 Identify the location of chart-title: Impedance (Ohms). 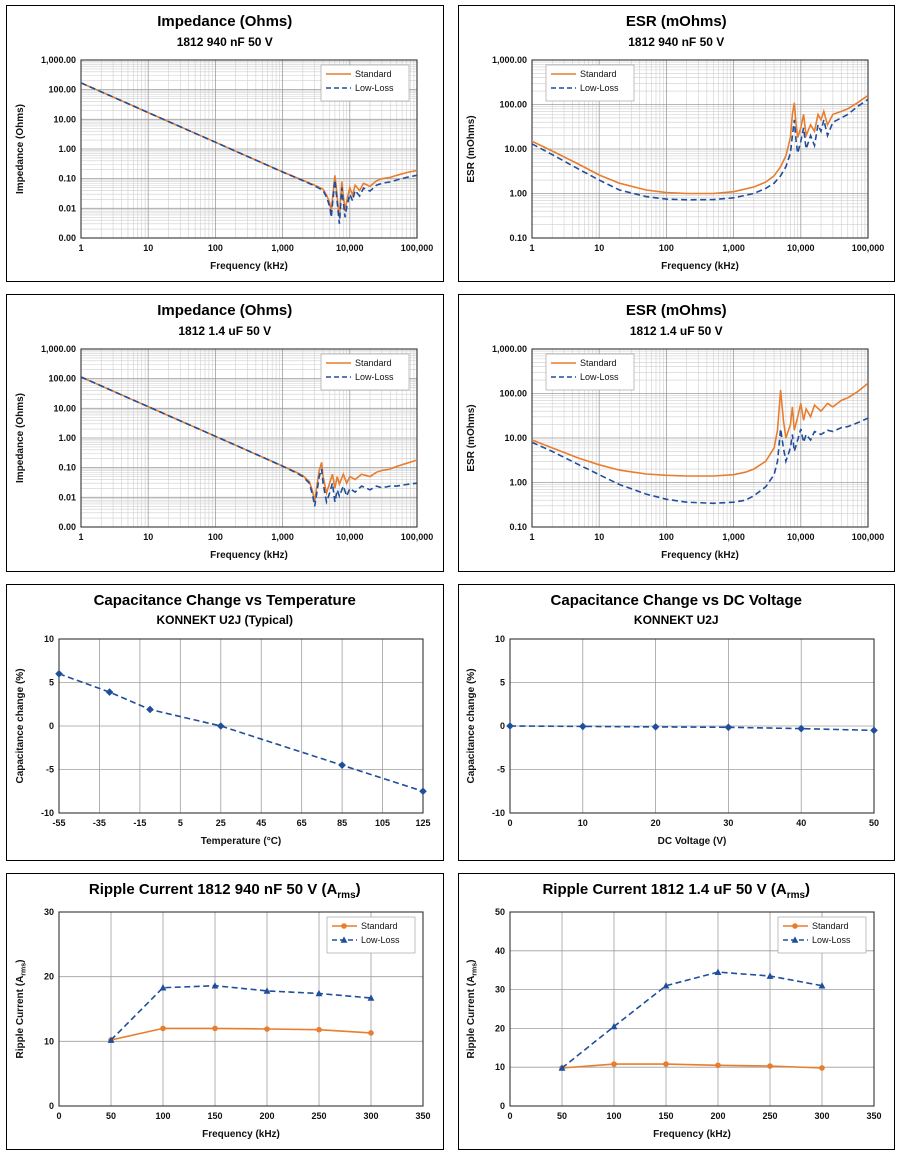
(224, 24).